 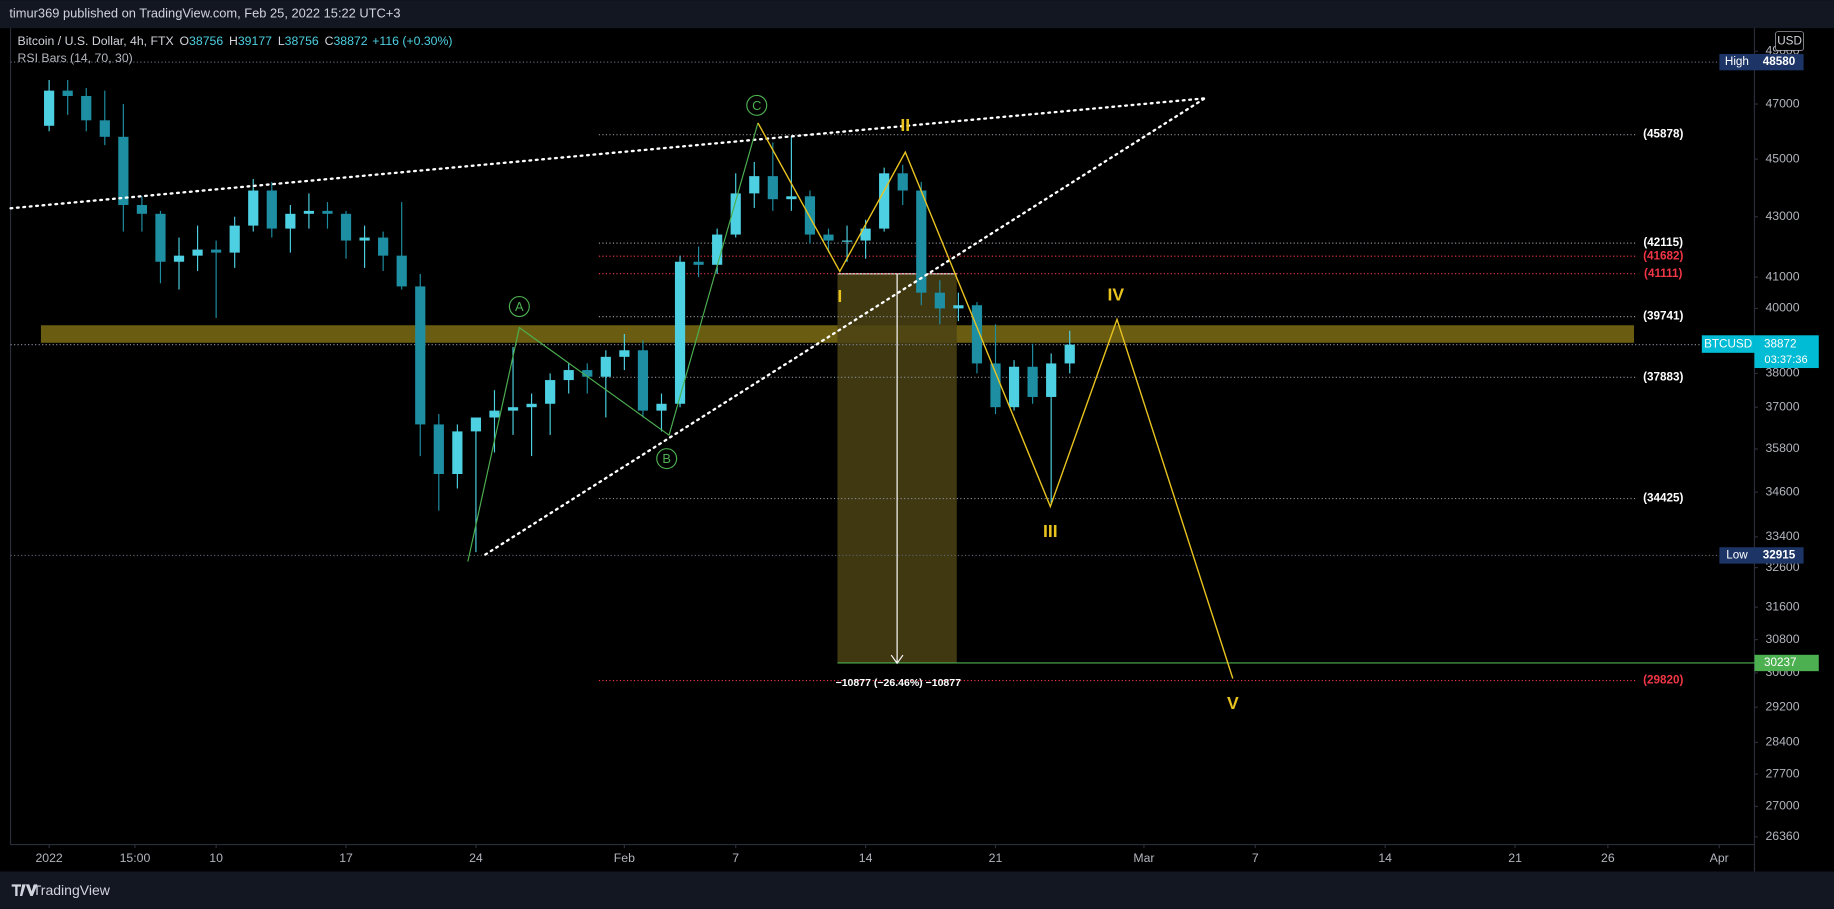 What do you see at coordinates (1728, 344) in the screenshot?
I see `last-key: BTCUSD` at bounding box center [1728, 344].